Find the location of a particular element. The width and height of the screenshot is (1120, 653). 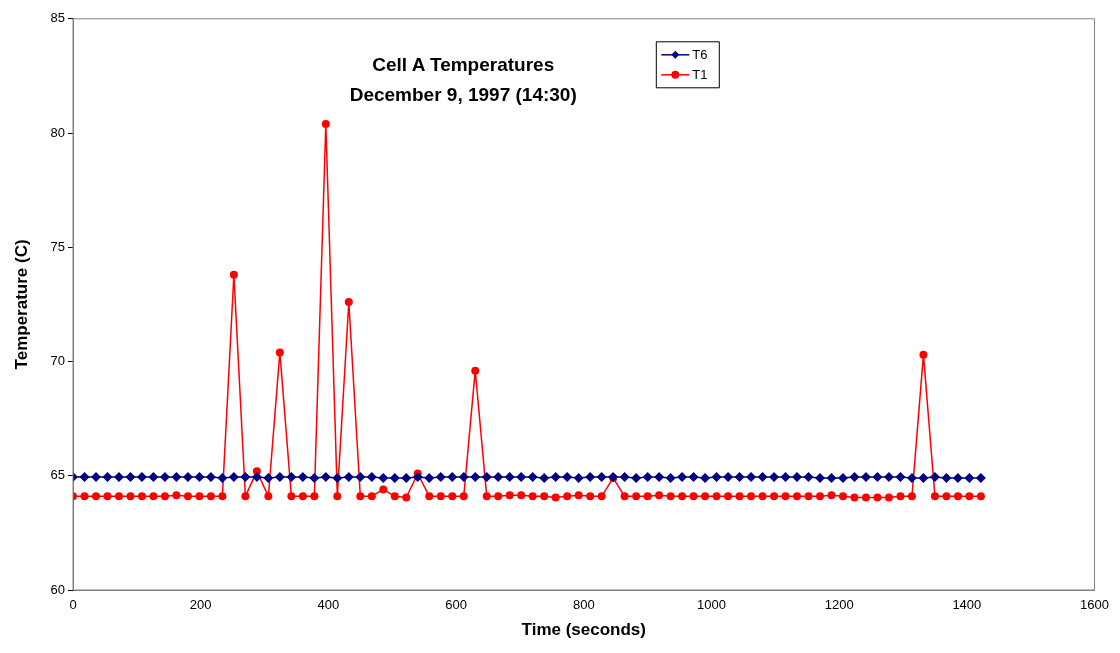

x-tick-label: 600 is located at coordinates (456, 605).